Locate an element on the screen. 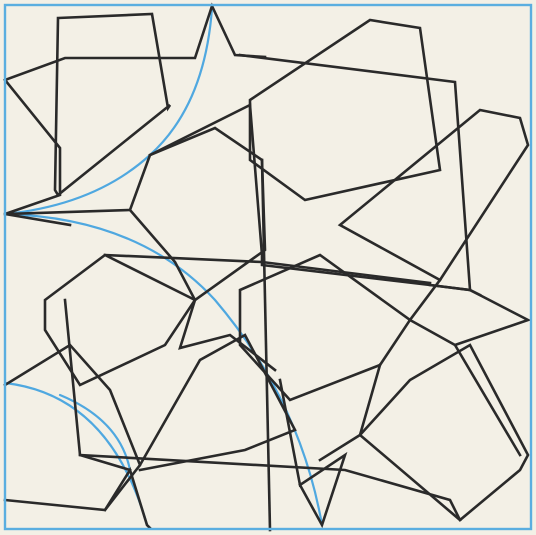 The width and height of the screenshot is (536, 535). line-mid-horizontal is located at coordinates (267, 269).